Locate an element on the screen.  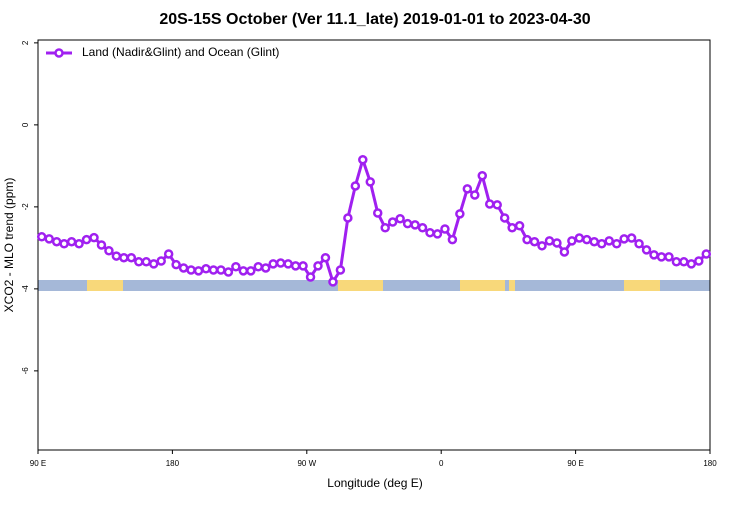
x-tick-label: 90 W is located at coordinates (306, 463).